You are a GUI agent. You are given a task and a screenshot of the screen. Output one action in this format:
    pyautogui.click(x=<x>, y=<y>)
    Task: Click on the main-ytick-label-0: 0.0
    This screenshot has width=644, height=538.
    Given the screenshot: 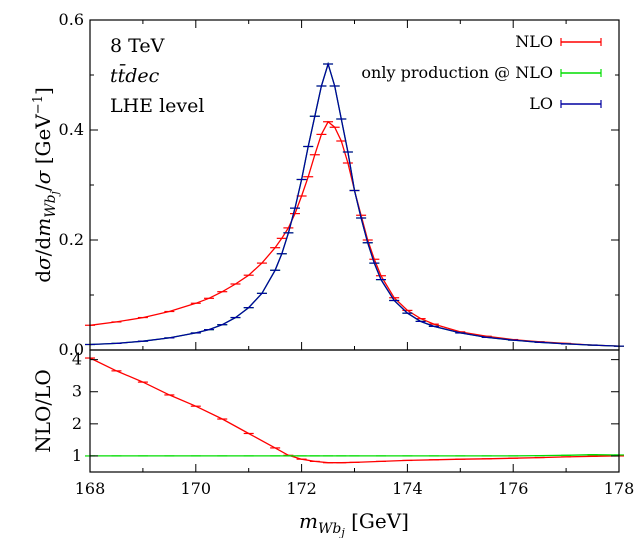 What is the action you would take?
    pyautogui.click(x=71, y=349)
    